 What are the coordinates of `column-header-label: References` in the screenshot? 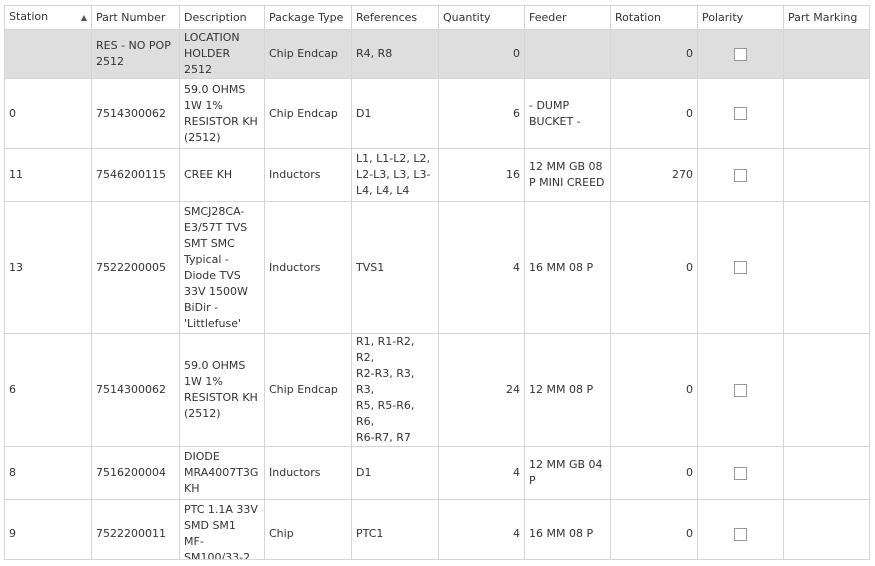 It's located at (387, 17).